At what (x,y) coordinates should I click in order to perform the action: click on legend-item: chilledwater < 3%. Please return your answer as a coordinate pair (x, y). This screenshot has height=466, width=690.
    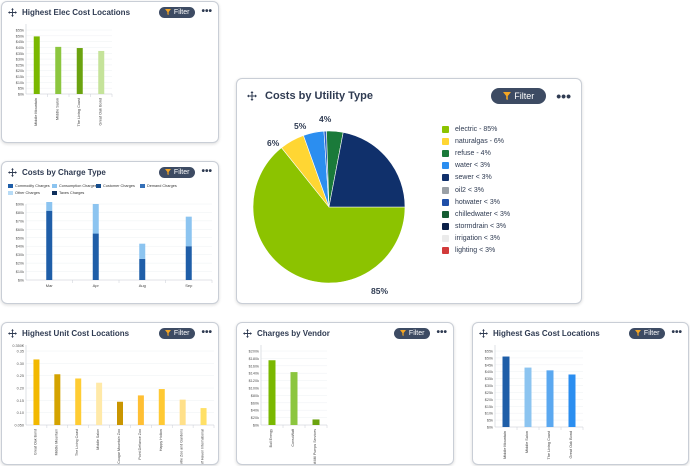
    Looking at the image, I should click on (476, 214).